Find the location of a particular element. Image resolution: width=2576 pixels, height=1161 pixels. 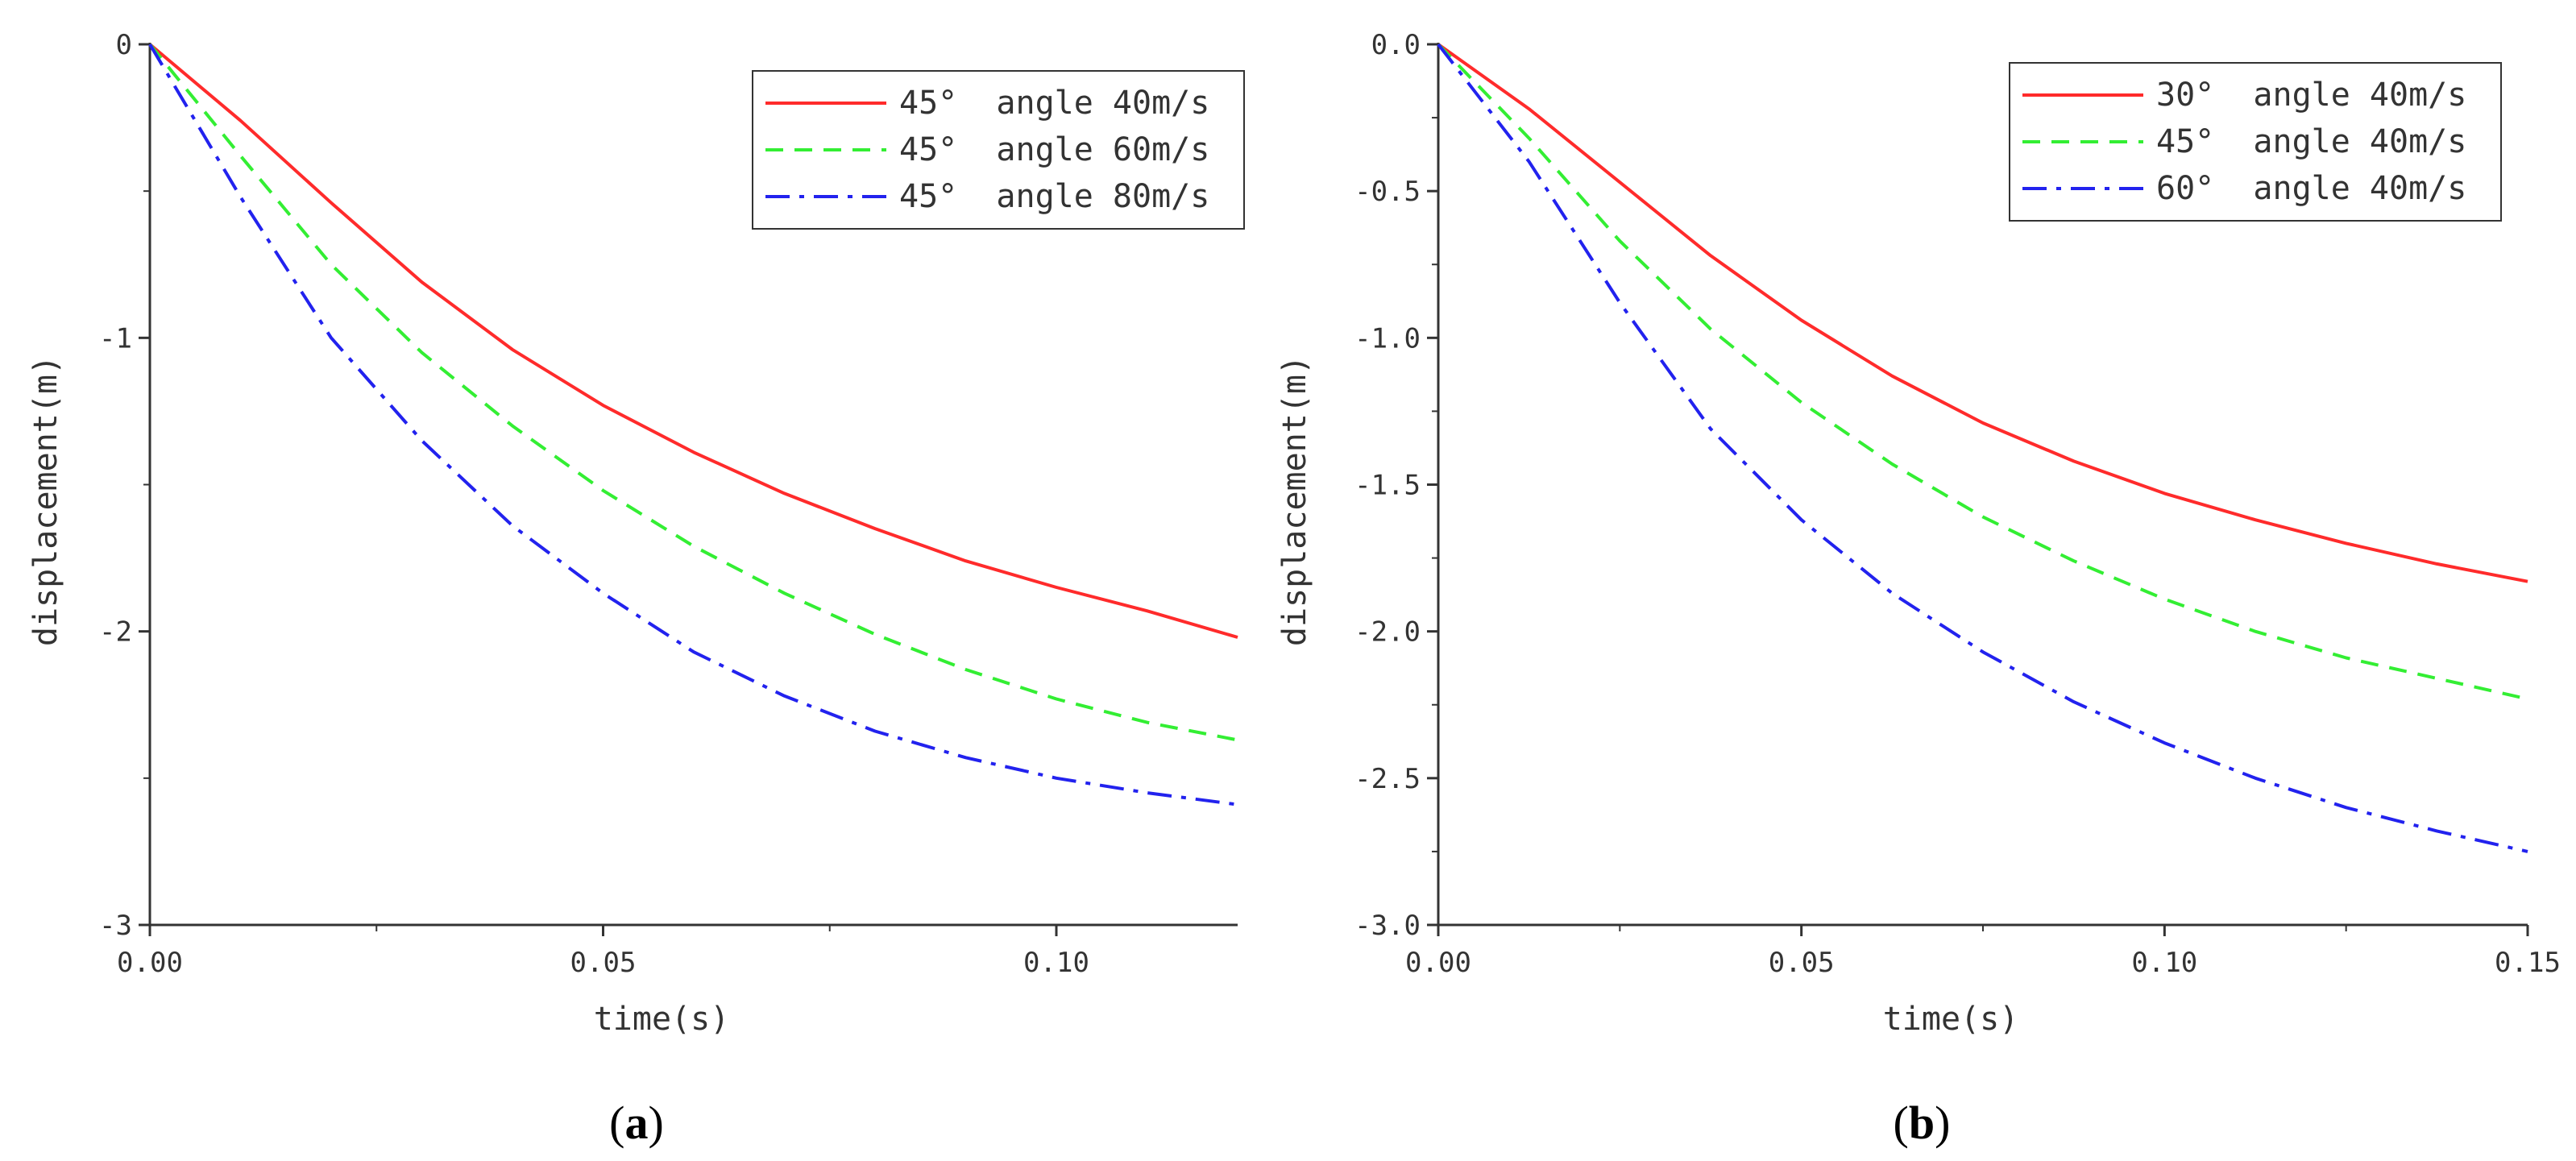

panel-b-x-tick-label: 0.10 is located at coordinates (2164, 963).